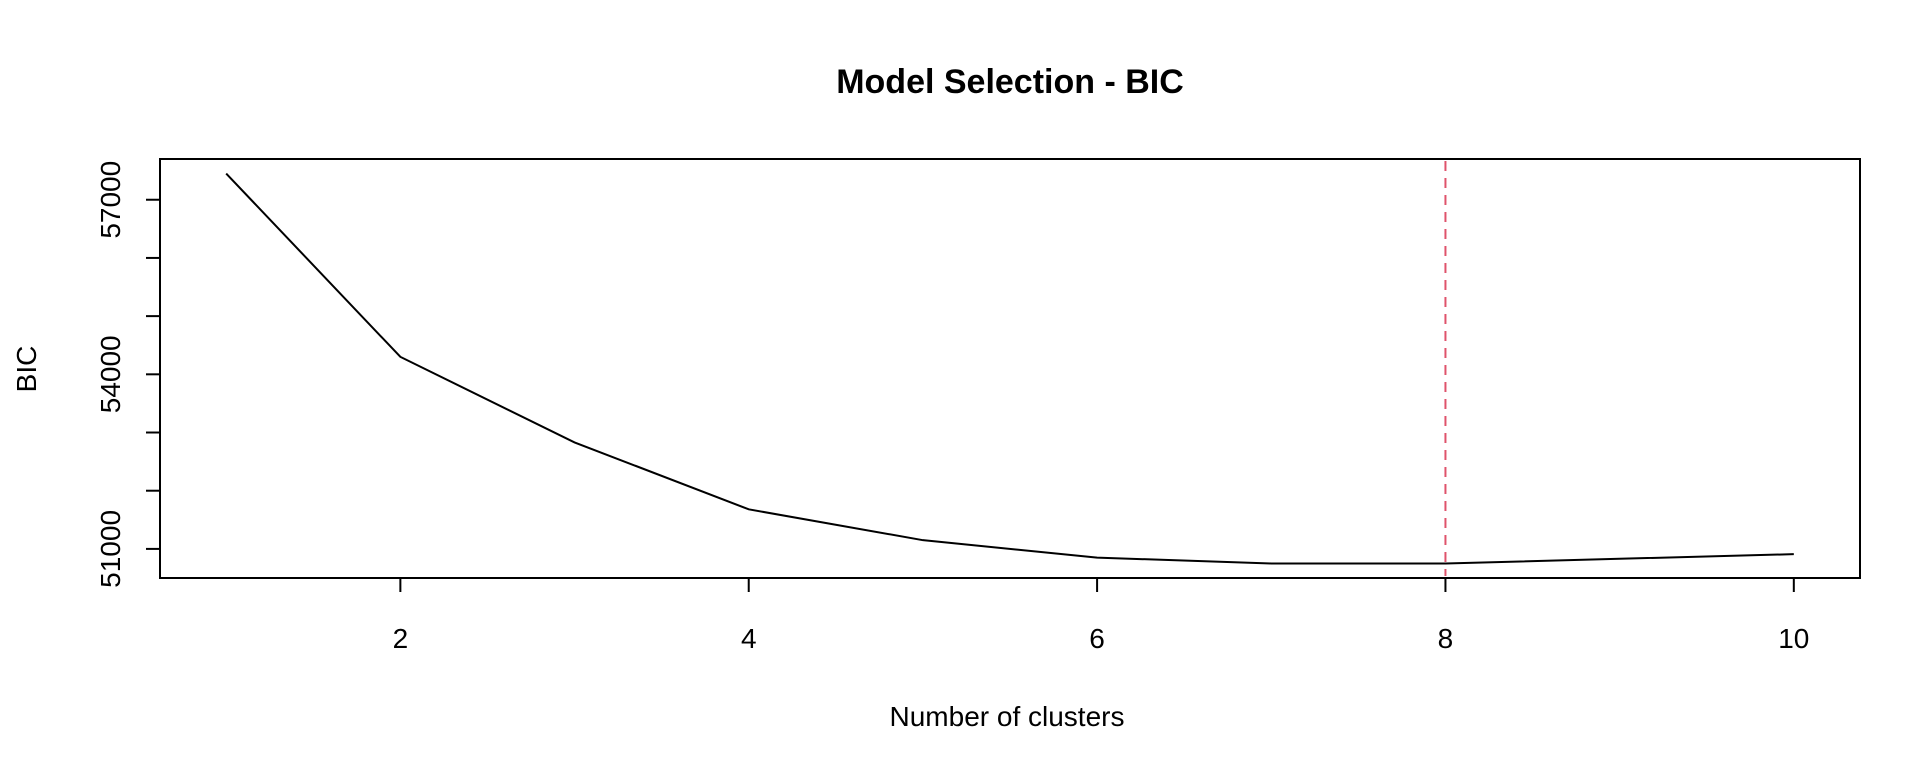 The height and width of the screenshot is (768, 1920). What do you see at coordinates (26, 369) in the screenshot?
I see `y-axis-label: BIC` at bounding box center [26, 369].